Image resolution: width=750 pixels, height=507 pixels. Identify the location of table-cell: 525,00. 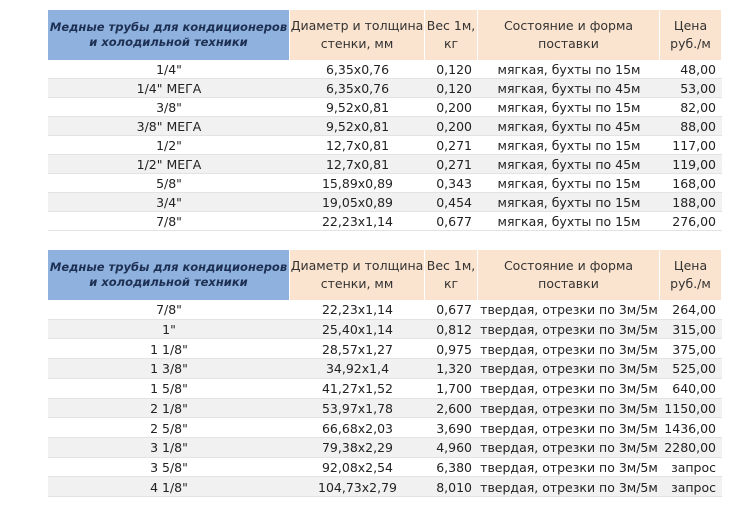
(694, 369).